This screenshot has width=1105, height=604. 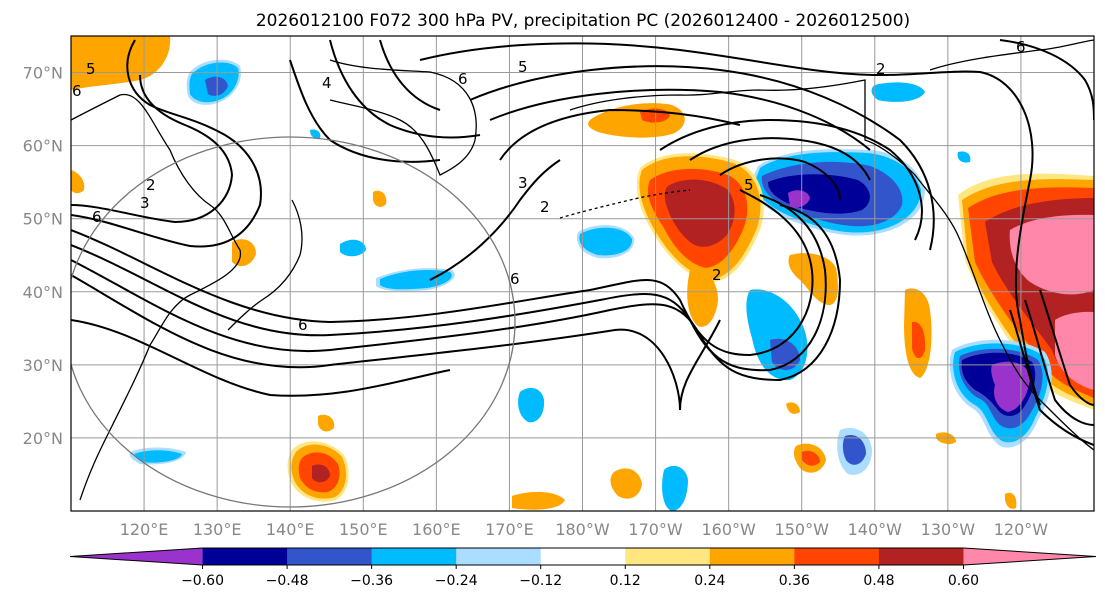 What do you see at coordinates (948, 529) in the screenshot?
I see `longitude-label: 130°W` at bounding box center [948, 529].